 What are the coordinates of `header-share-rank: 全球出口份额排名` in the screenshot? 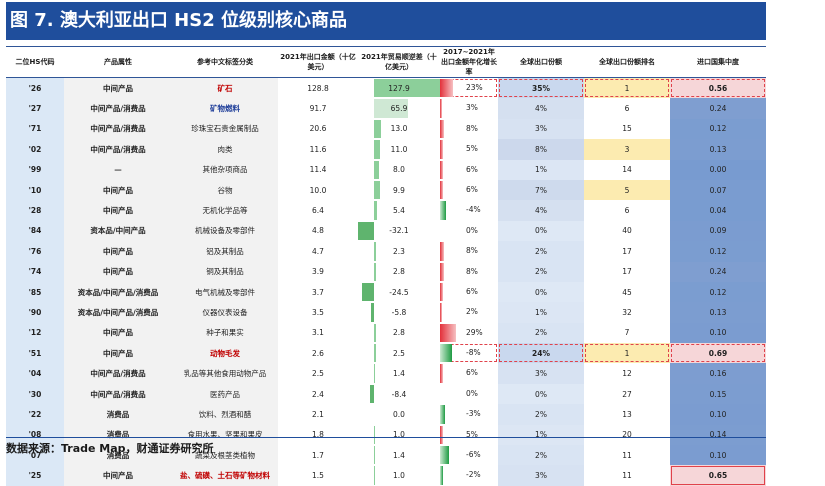 It's located at (627, 62).